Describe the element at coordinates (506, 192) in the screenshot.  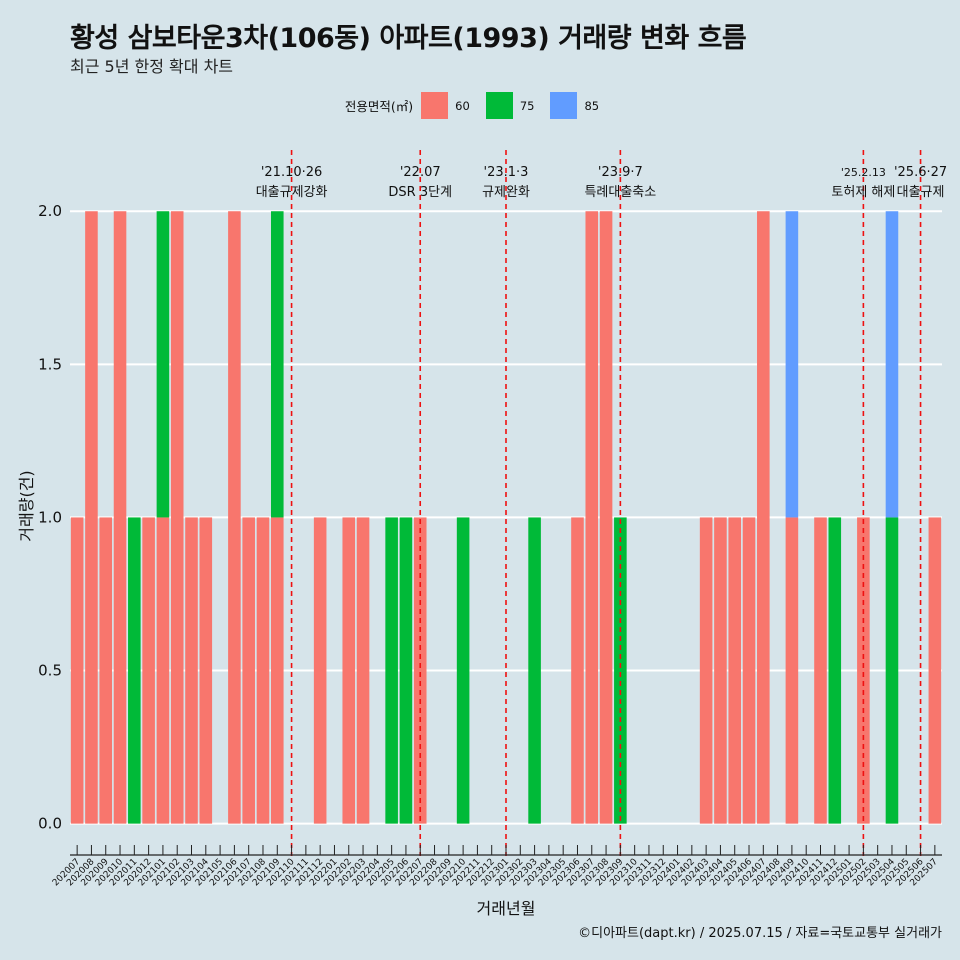
I see `annotation-text: 규제완화` at that location.